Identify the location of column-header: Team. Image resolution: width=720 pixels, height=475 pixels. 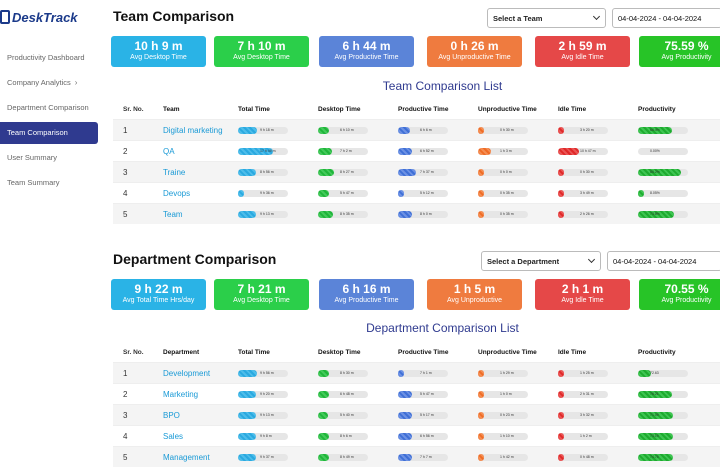
(171, 109).